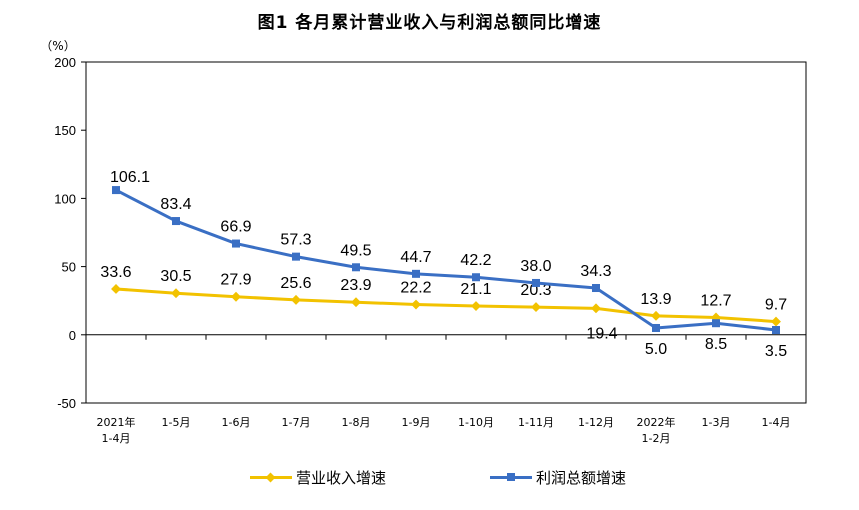 Image resolution: width=859 pixels, height=510 pixels. Describe the element at coordinates (57, 46) in the screenshot. I see `y-axis-label: （%）` at that location.